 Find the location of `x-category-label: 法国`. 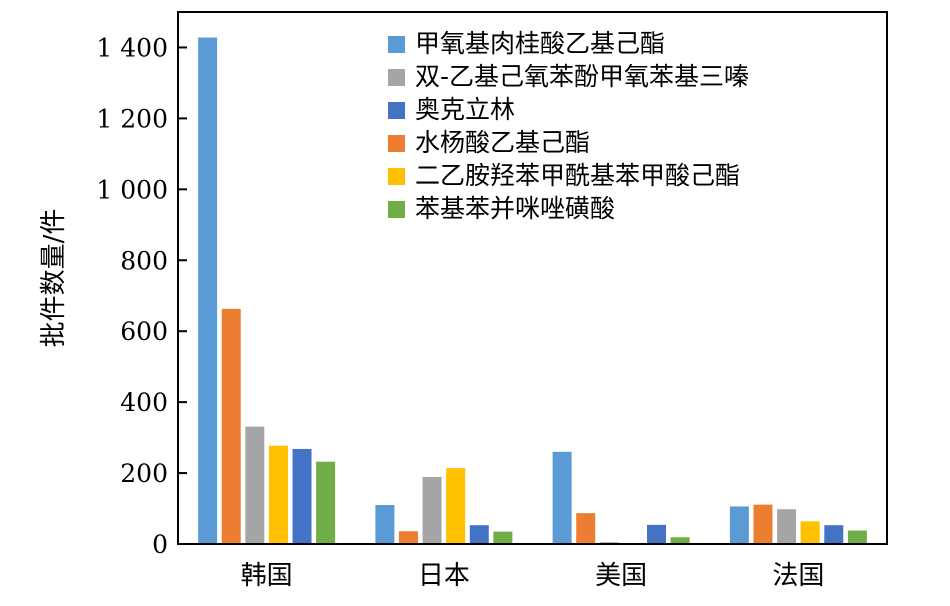

x-category-label: 法国 is located at coordinates (798, 576).